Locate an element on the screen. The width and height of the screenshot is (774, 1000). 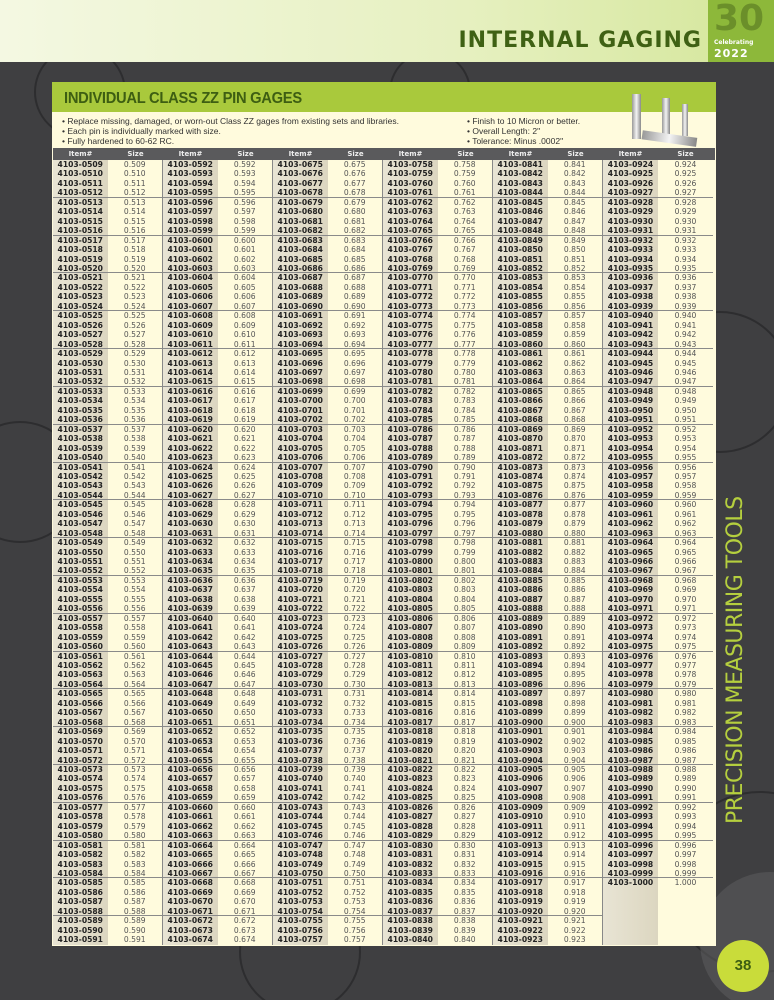
sidebar-tagline: PRECISION MEASURING TOOLS is located at coordinates (735, 660).